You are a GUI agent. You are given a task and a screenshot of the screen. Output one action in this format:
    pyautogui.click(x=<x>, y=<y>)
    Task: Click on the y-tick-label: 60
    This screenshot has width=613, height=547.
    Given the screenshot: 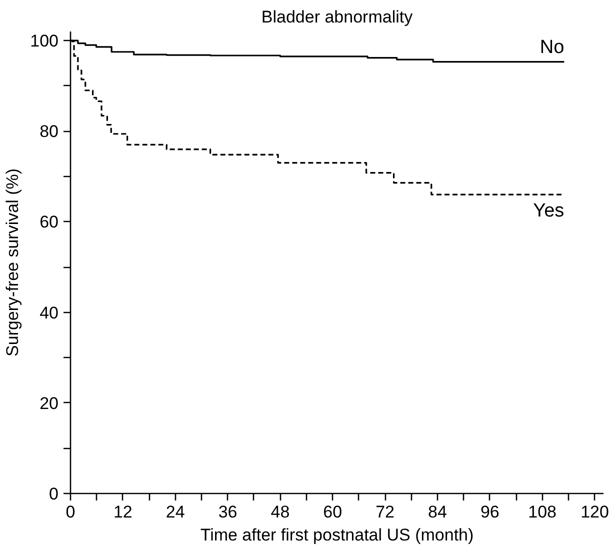 What is the action you would take?
    pyautogui.click(x=49, y=222)
    